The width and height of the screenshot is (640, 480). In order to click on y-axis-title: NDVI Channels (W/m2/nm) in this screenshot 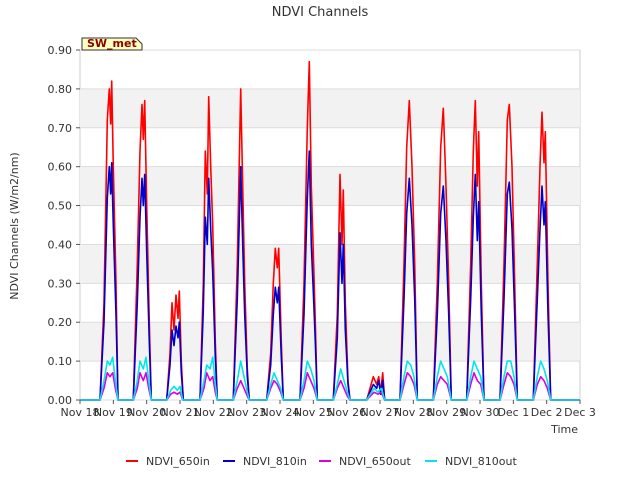, I will do `click(14, 225)`.